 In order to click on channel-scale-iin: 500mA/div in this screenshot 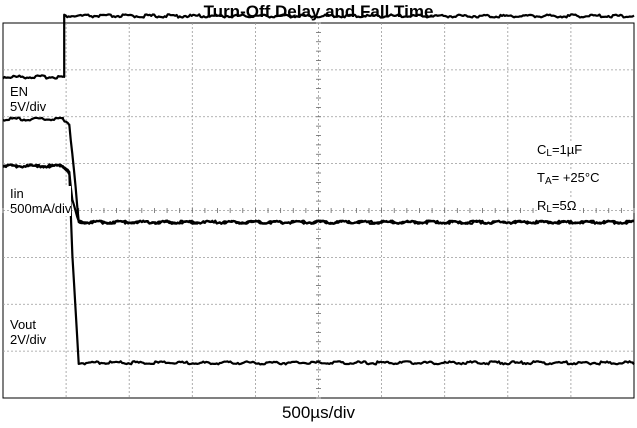, I will do `click(41, 208)`.